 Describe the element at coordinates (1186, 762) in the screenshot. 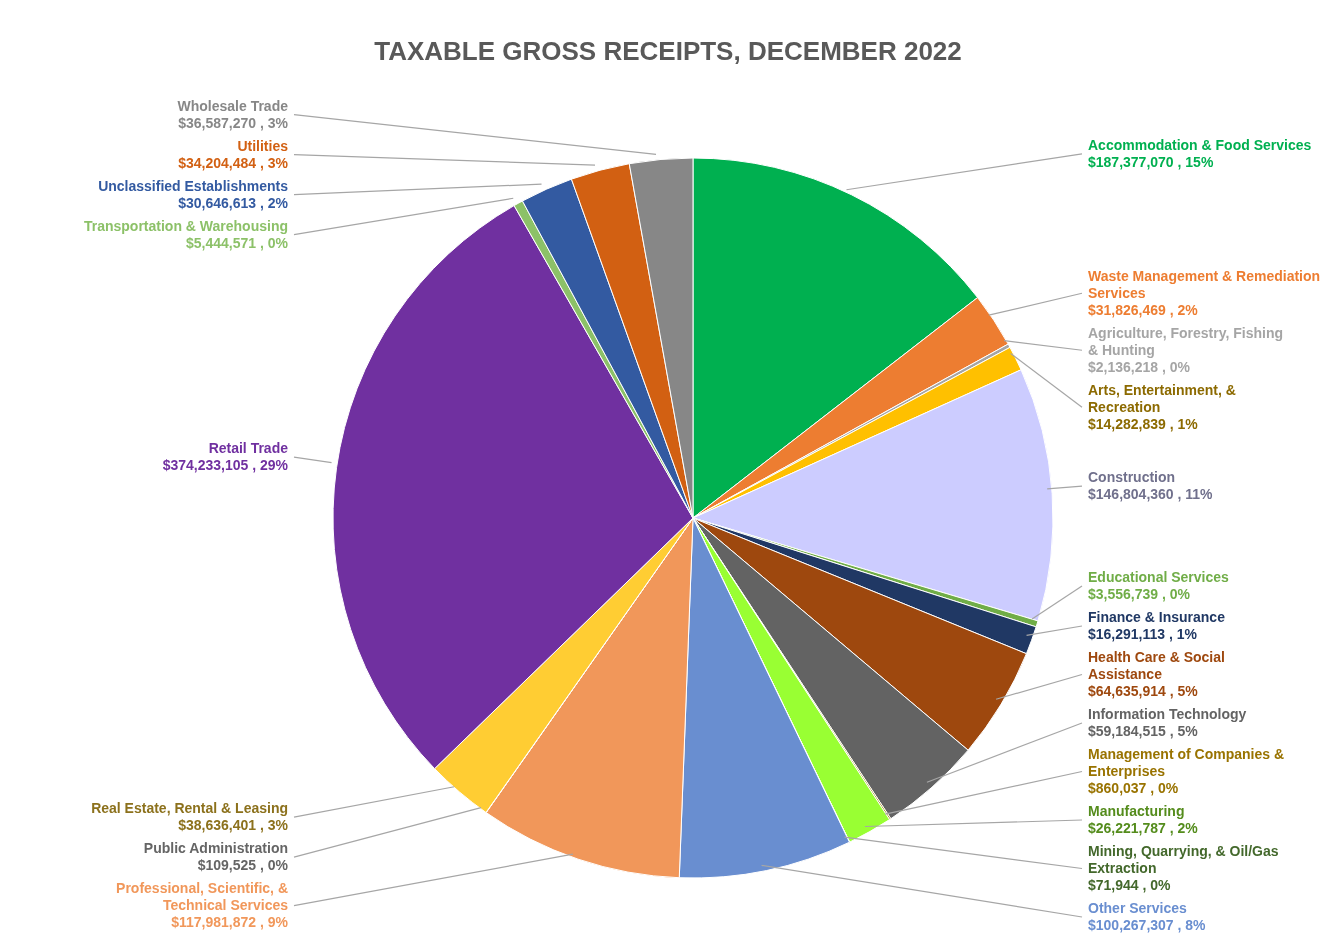

I see `slice-label: Management of Companies & Enterprises` at that location.